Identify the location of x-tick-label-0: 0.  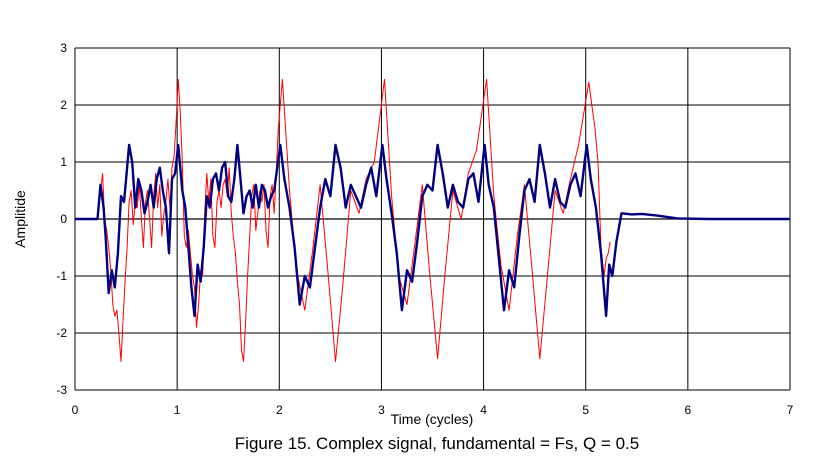
(75, 410).